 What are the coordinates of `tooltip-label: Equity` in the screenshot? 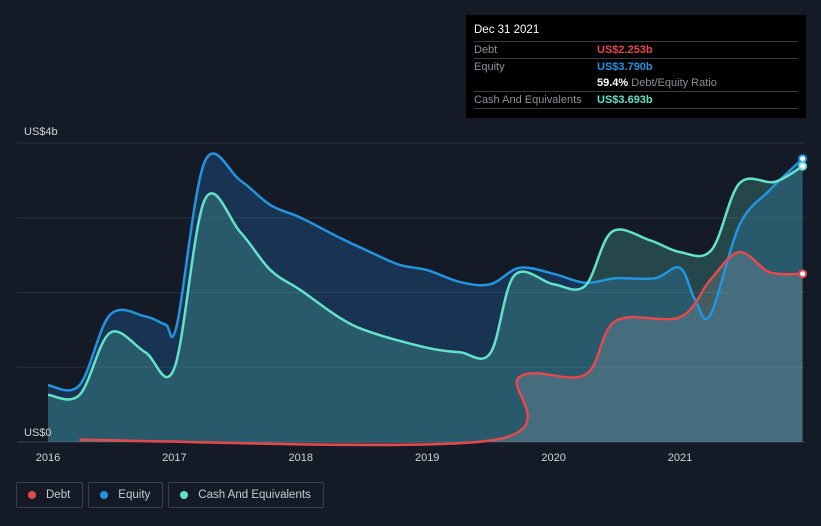 It's located at (489, 67).